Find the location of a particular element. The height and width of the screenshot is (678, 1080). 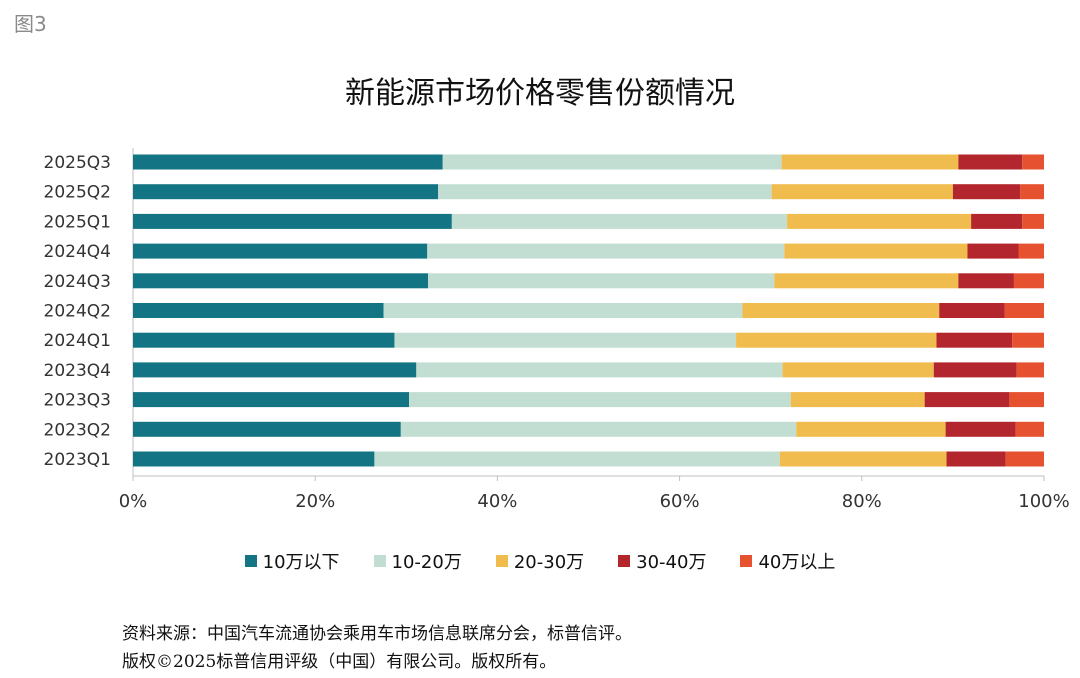

y-tick-label: 2023Q3 is located at coordinates (77, 401).